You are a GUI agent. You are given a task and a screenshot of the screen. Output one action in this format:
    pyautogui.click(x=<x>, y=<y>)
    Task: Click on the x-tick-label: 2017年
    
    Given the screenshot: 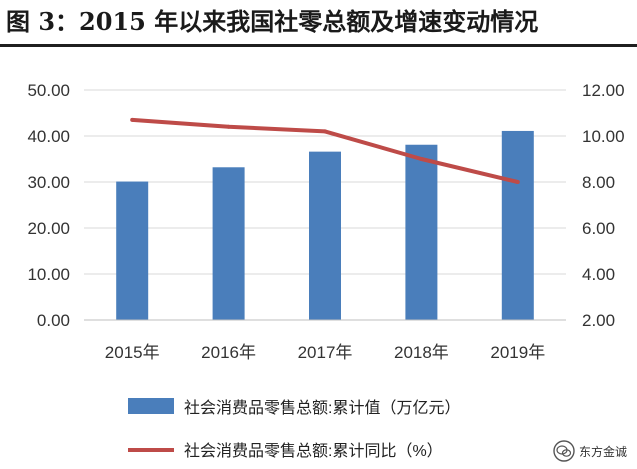 What is the action you would take?
    pyautogui.click(x=325, y=352)
    